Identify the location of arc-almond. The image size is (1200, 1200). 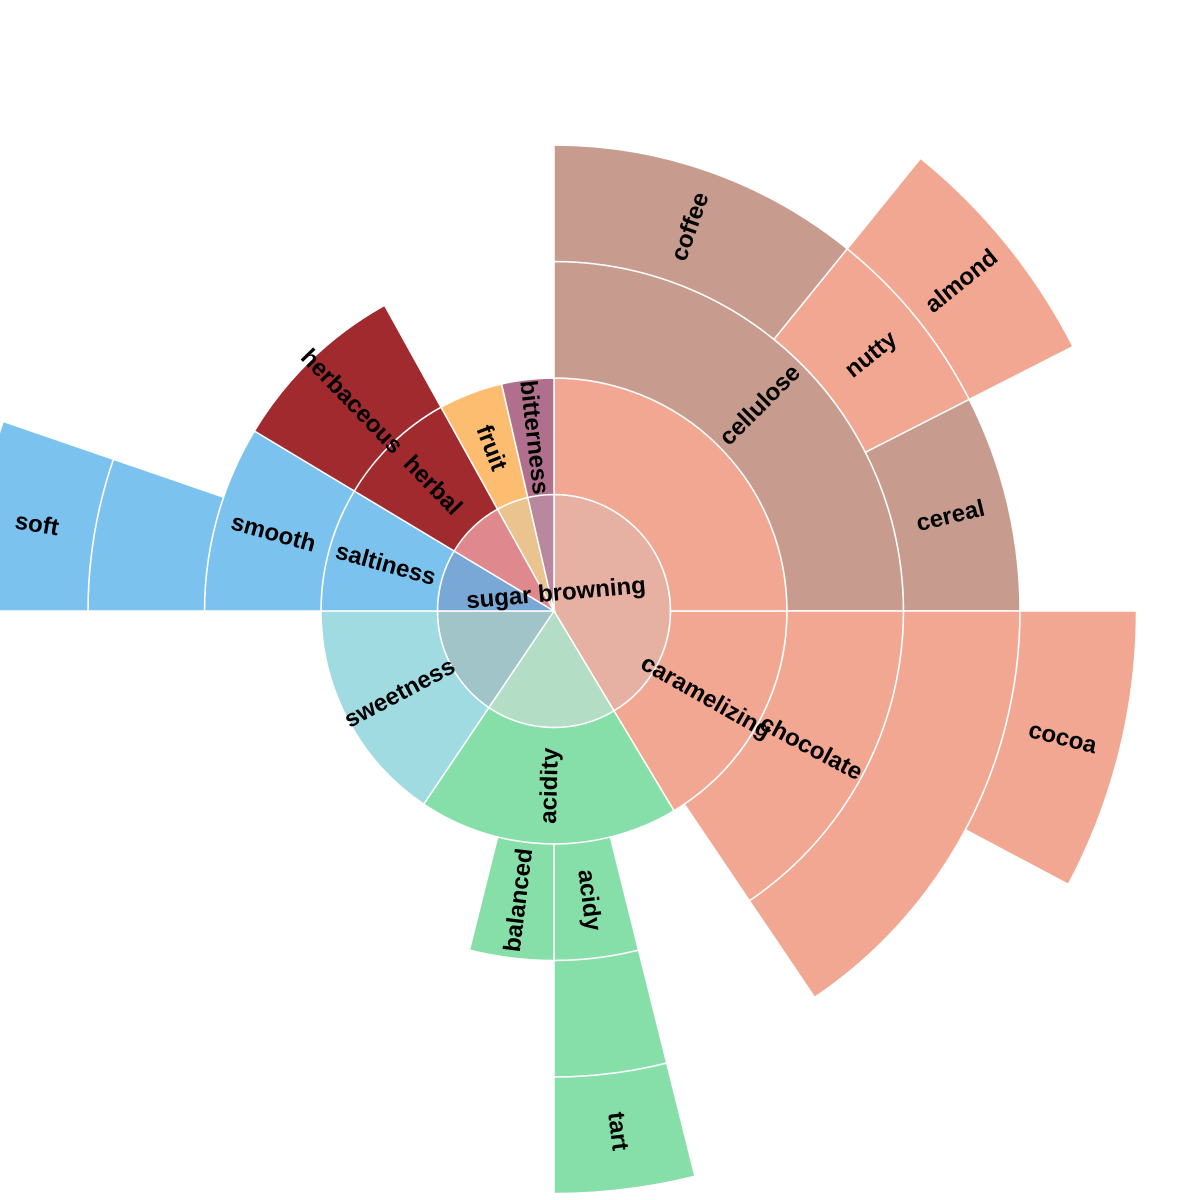
(960, 279).